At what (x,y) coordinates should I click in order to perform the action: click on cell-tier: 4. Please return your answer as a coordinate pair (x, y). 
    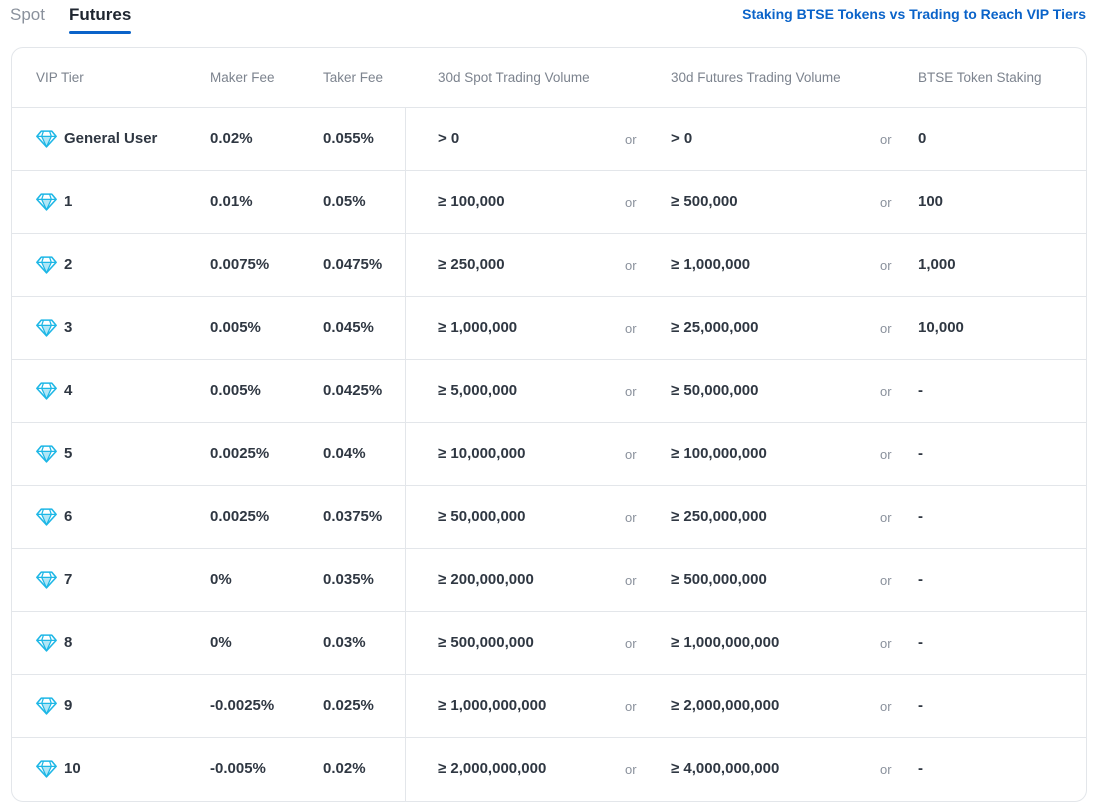
    Looking at the image, I should click on (68, 390).